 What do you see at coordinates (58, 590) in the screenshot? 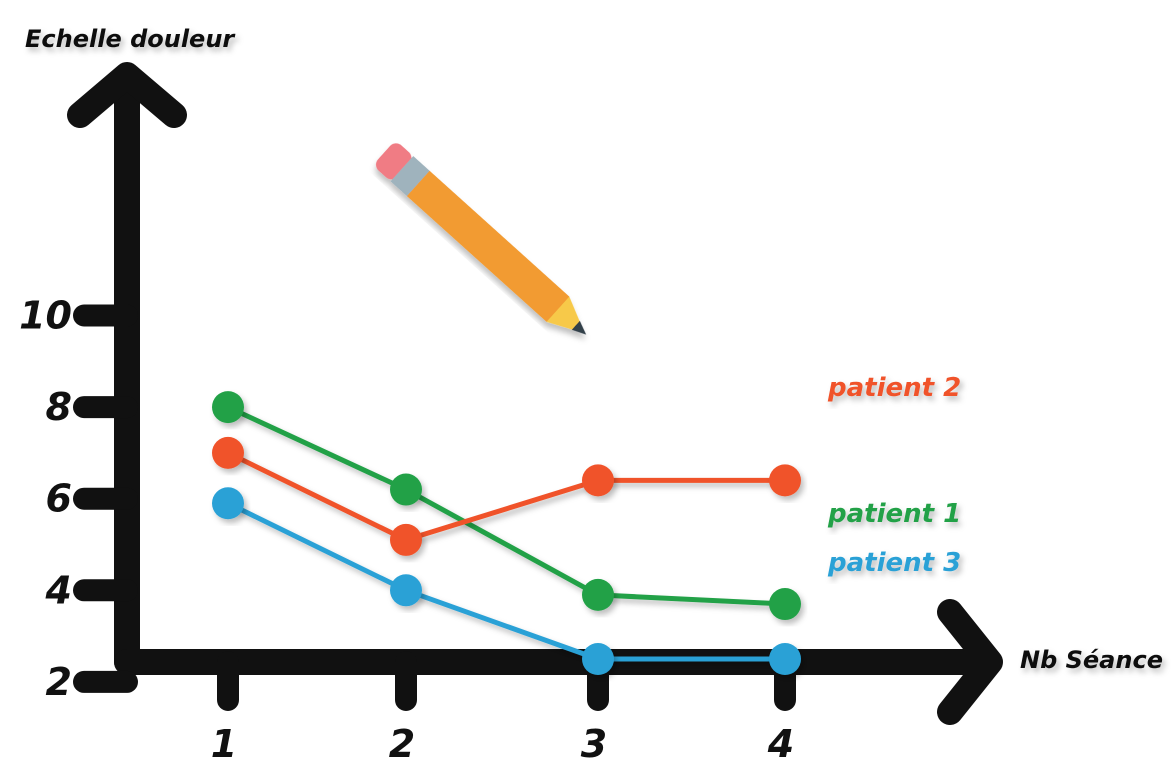
I see `y-tick-label: 4` at bounding box center [58, 590].